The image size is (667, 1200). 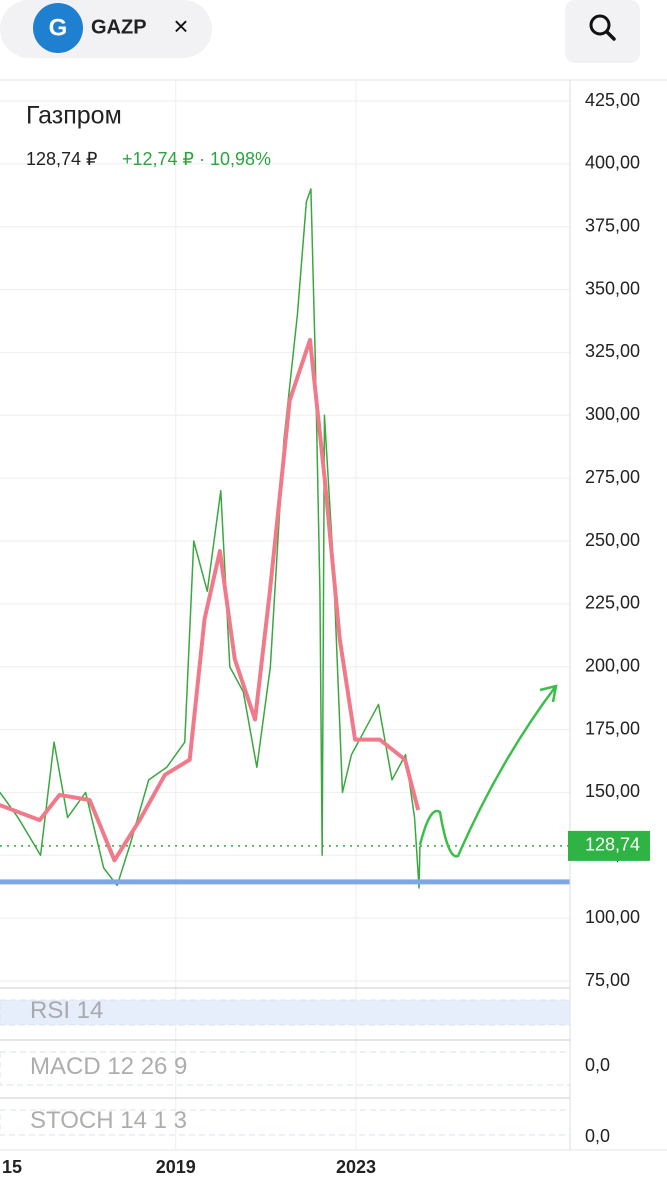 I want to click on y-tick-label: 425,00, so click(x=612, y=100).